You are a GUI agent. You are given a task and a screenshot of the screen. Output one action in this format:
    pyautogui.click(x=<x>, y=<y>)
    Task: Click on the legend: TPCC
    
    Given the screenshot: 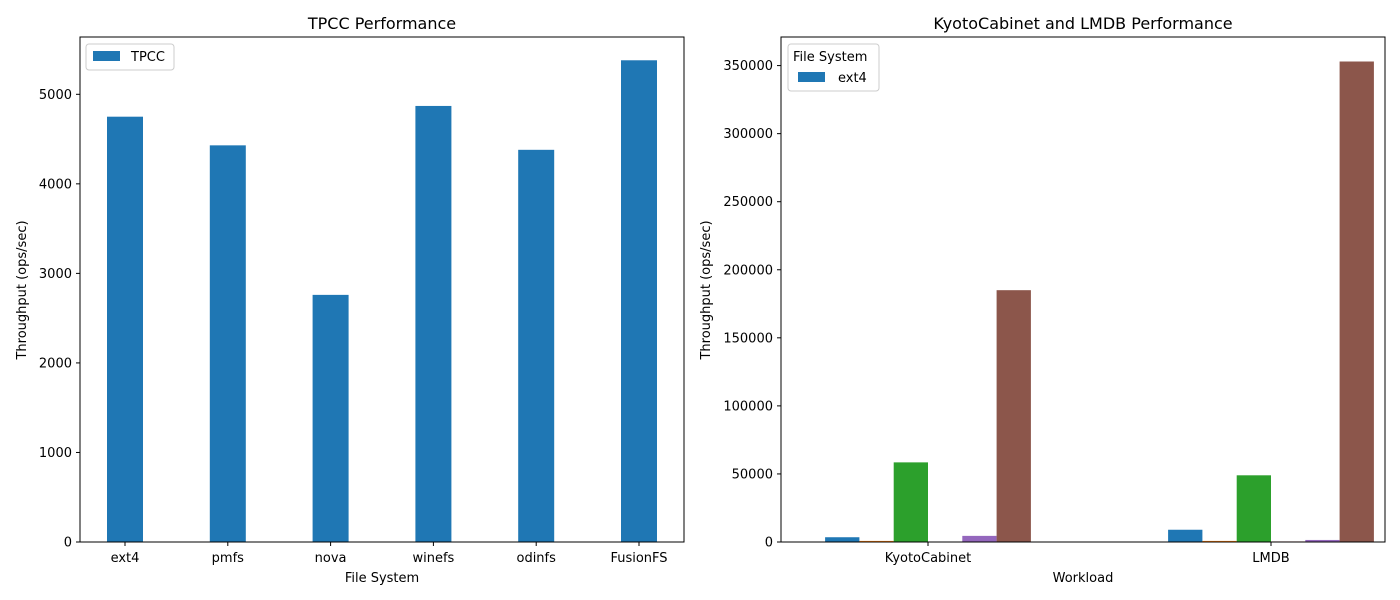 What is the action you would take?
    pyautogui.click(x=130, y=57)
    